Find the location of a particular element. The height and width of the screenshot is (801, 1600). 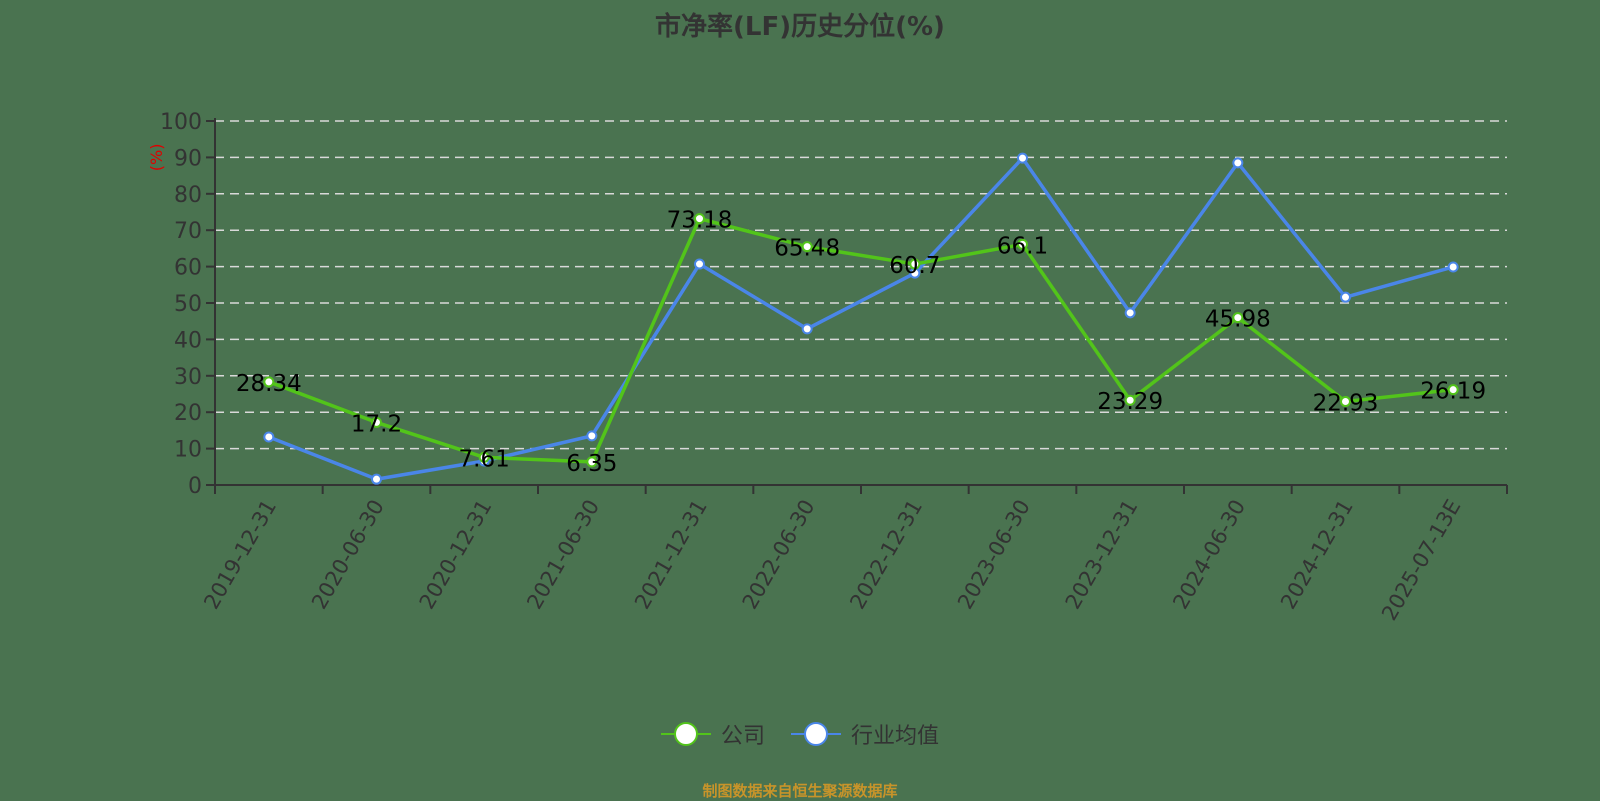

x-tick-label: 2024-12-31 is located at coordinates (1317, 555).